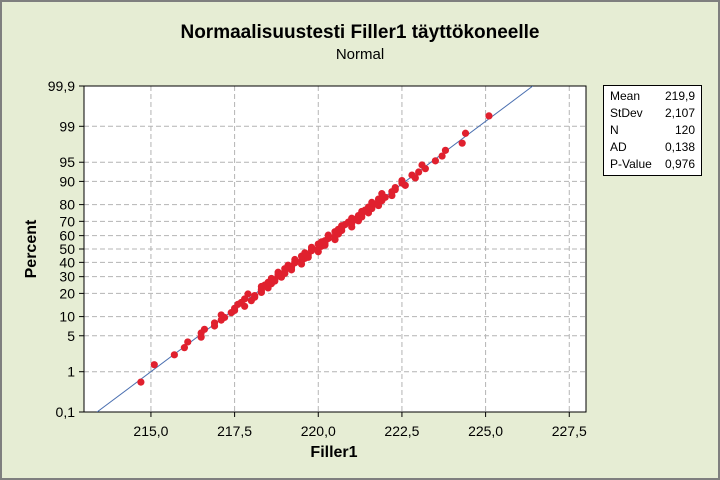 The height and width of the screenshot is (480, 720). I want to click on y-tick-label: 60, so click(67, 236).